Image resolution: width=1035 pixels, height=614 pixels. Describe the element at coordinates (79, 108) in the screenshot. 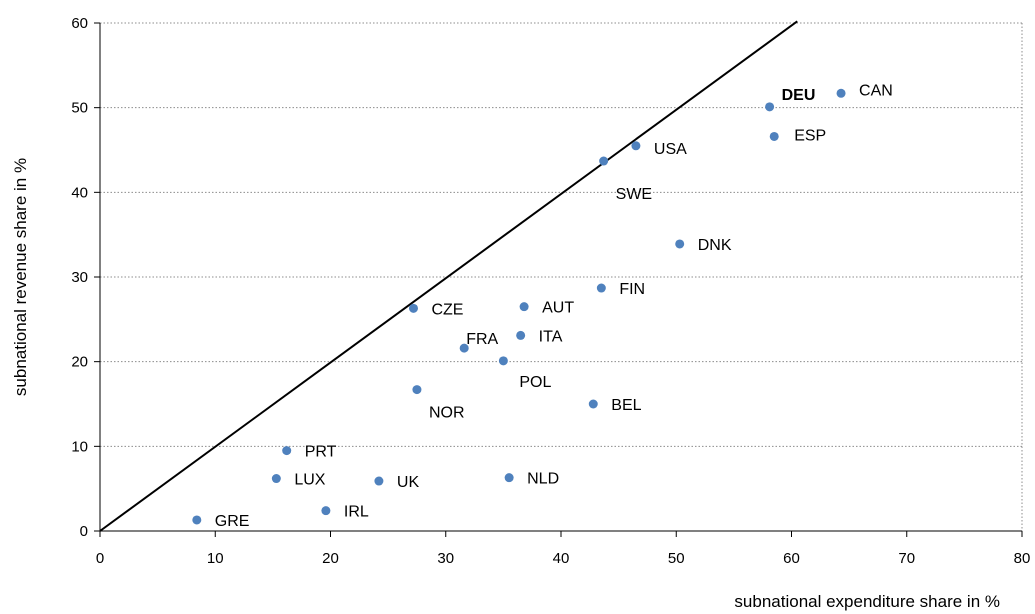

I see `y-tick-label: 50` at that location.